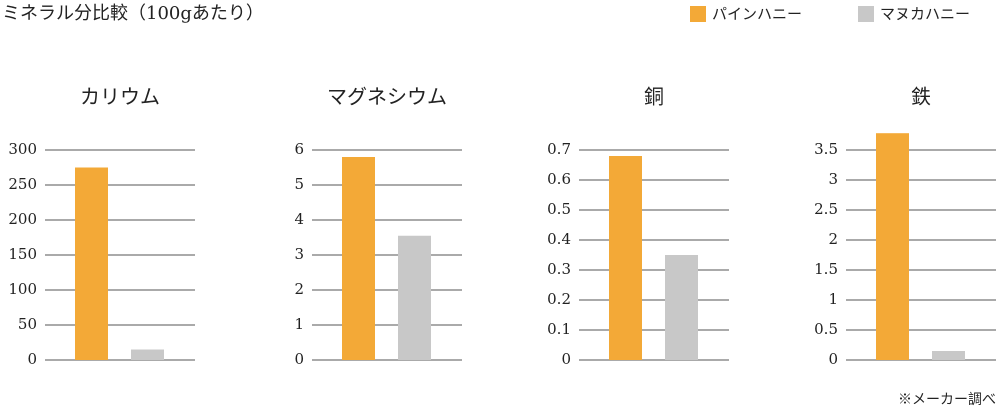  Describe the element at coordinates (22, 219) in the screenshot. I see `y-tick-label: 200` at that location.